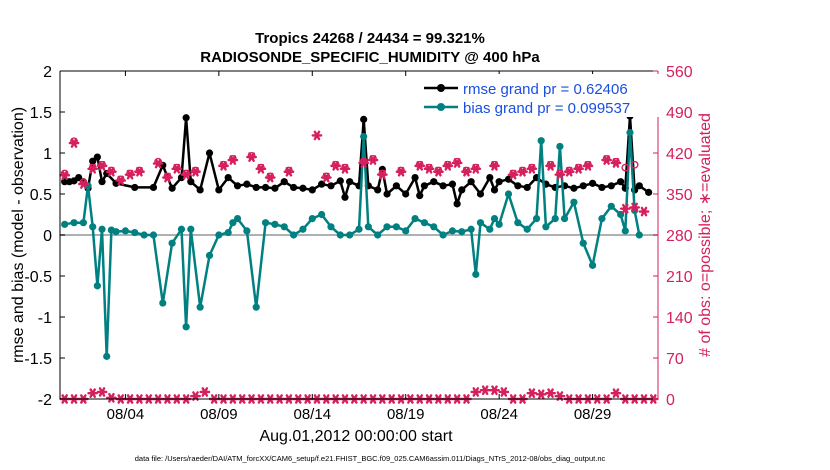 Image resolution: width=830 pixels, height=470 pixels. What do you see at coordinates (675, 359) in the screenshot?
I see `y-right-tick-label: 70` at bounding box center [675, 359].